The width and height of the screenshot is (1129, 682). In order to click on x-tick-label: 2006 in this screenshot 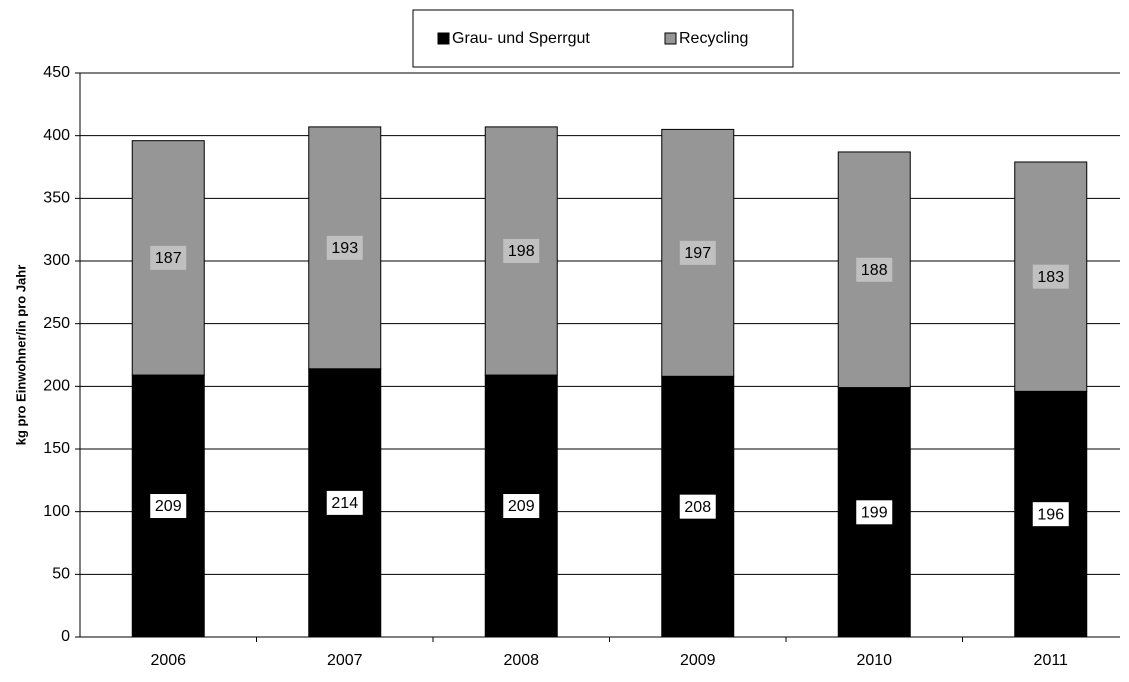, I will do `click(168, 660)`.